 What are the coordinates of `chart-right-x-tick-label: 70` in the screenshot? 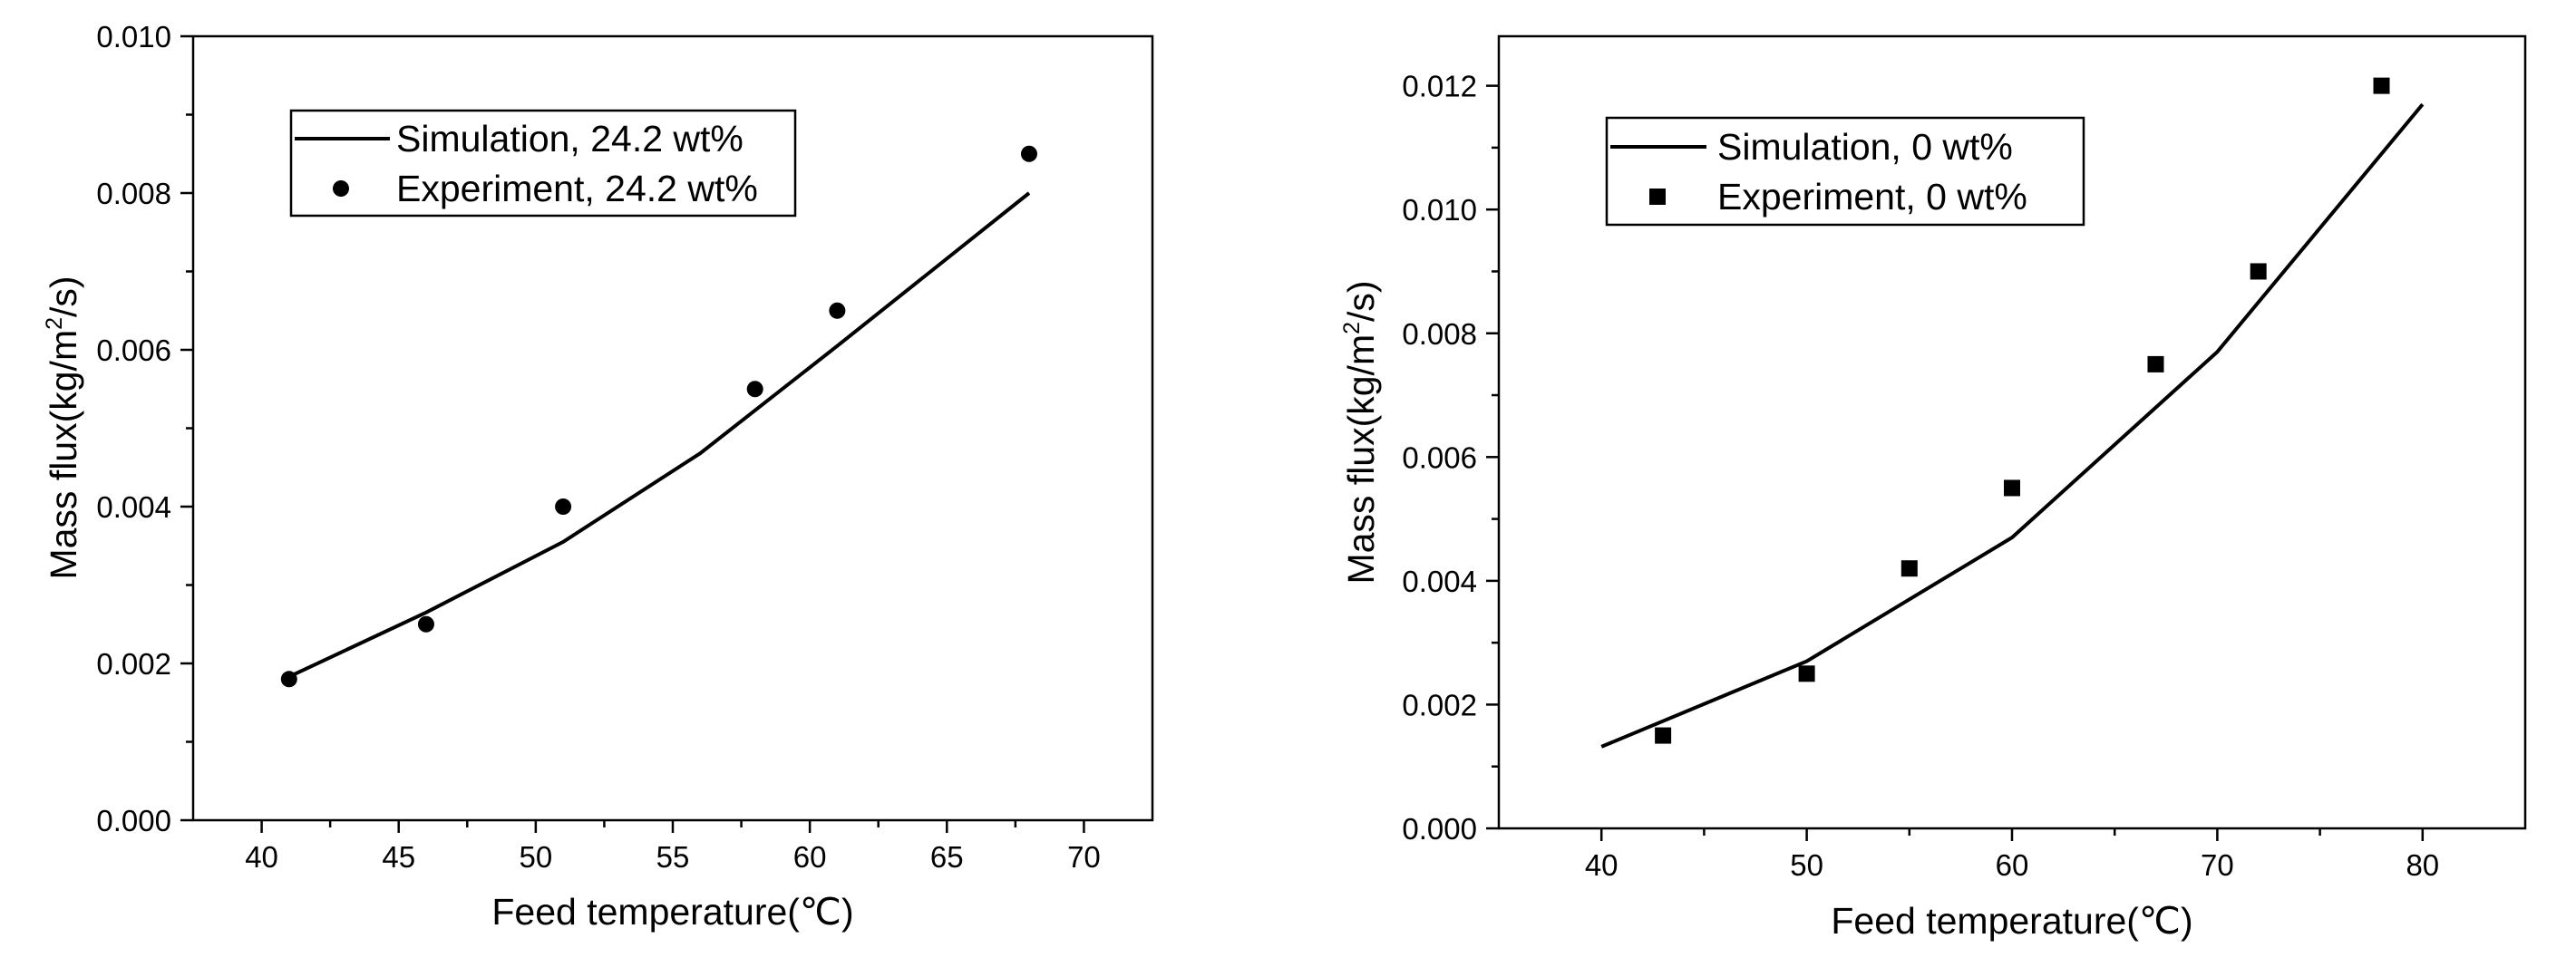 It's located at (2217, 865).